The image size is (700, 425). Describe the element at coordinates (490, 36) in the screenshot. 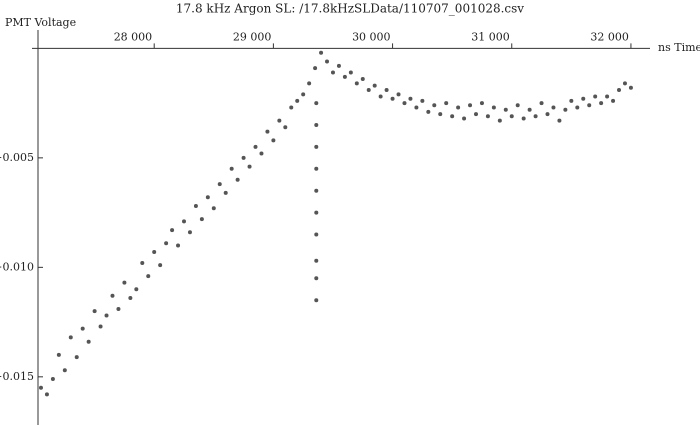

I see `x-tick-label: 31 000` at that location.